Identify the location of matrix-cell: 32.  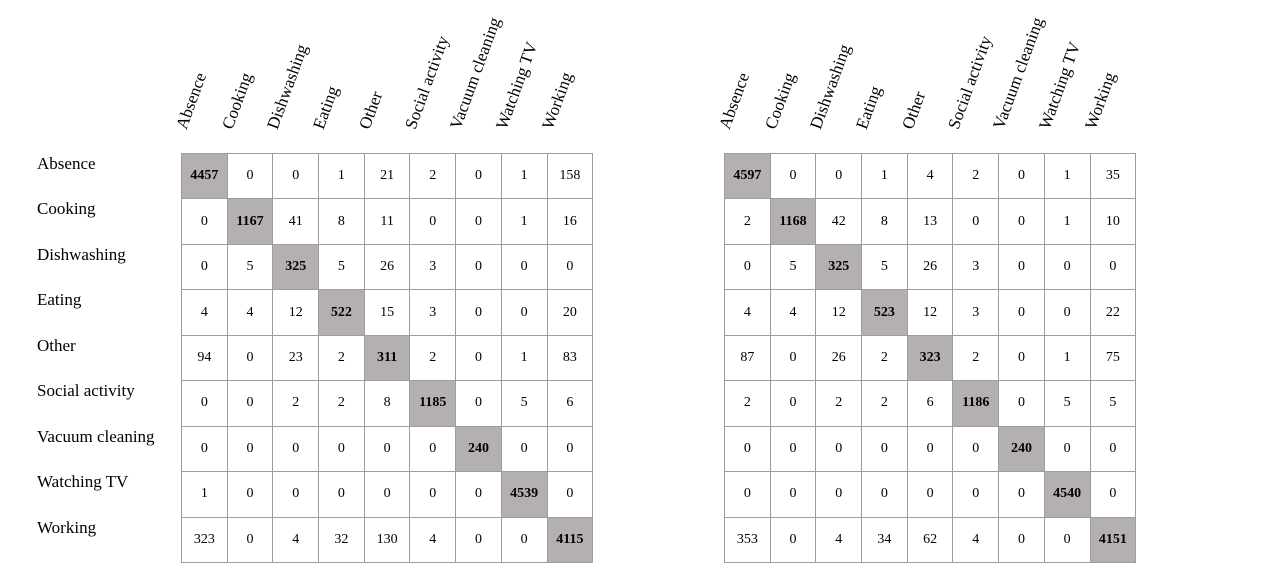
(342, 540).